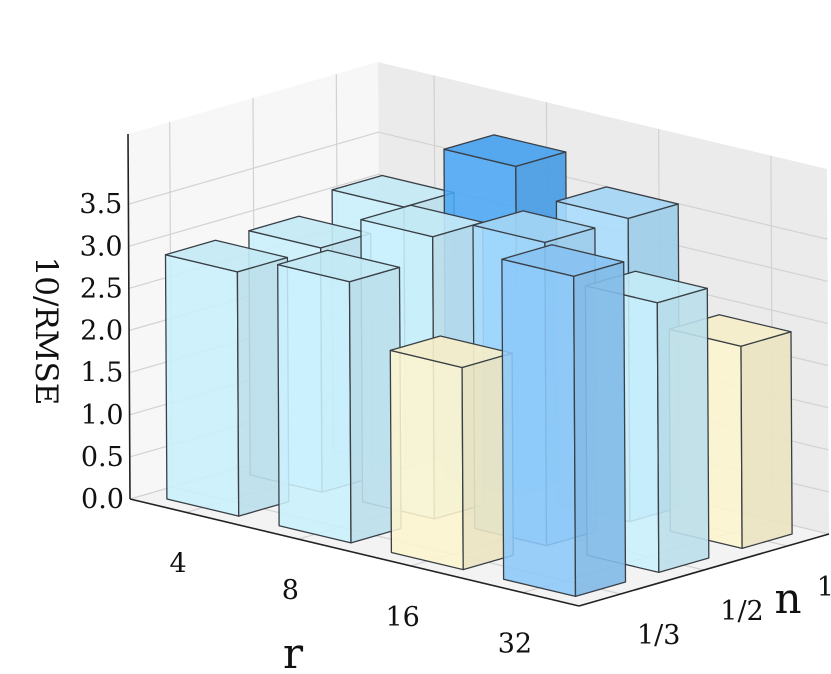 The width and height of the screenshot is (831, 674). I want to click on y-tick-label: 1, so click(824, 587).